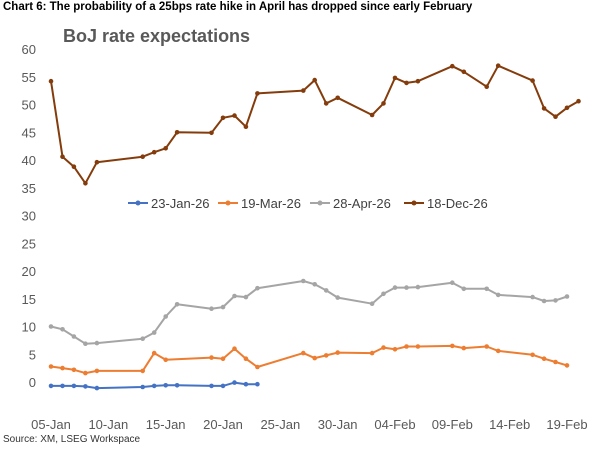 The image size is (597, 449). I want to click on y-tick-label: 30, so click(29, 216).